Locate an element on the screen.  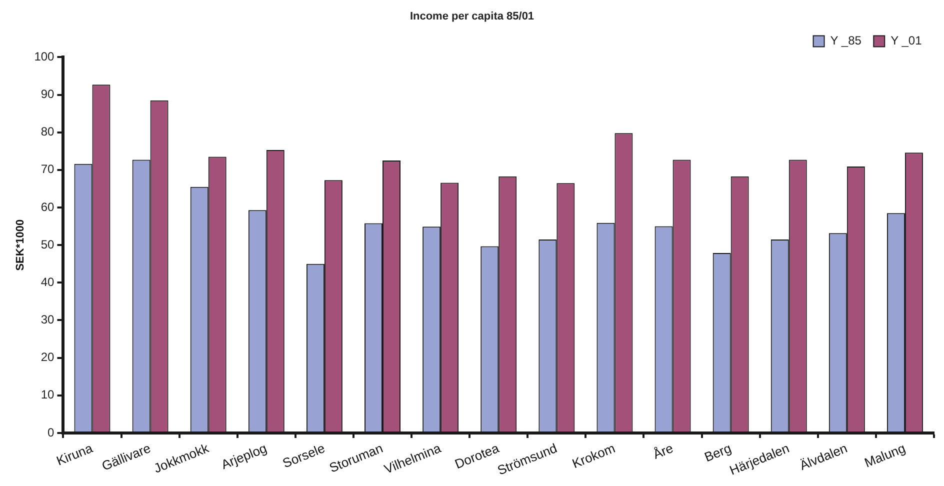
y-tick-label: 70 is located at coordinates (47, 169).